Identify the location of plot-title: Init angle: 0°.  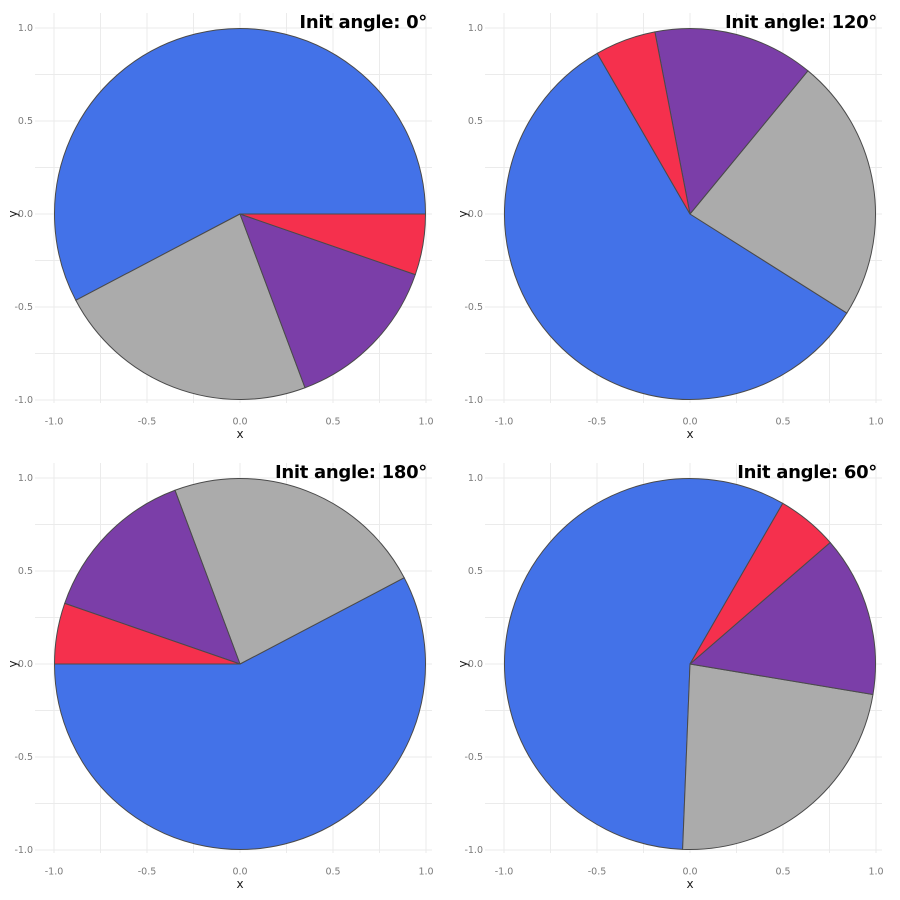
(363, 22).